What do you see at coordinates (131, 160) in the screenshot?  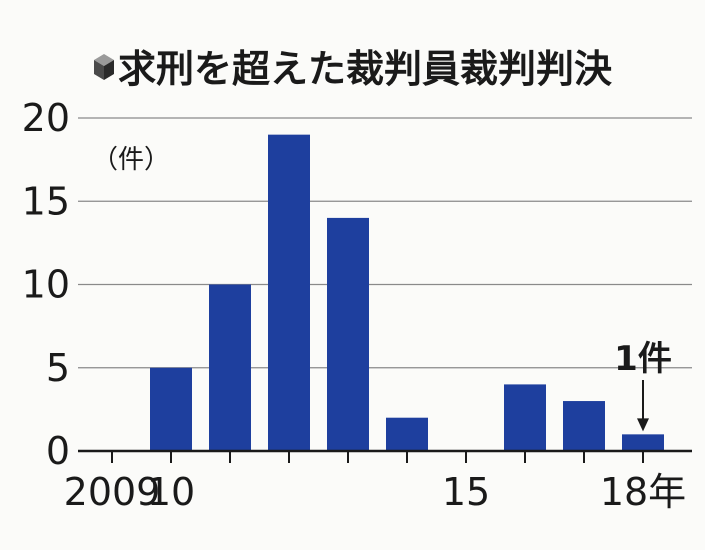 I see `y-axis-unit-label: （件）` at bounding box center [131, 160].